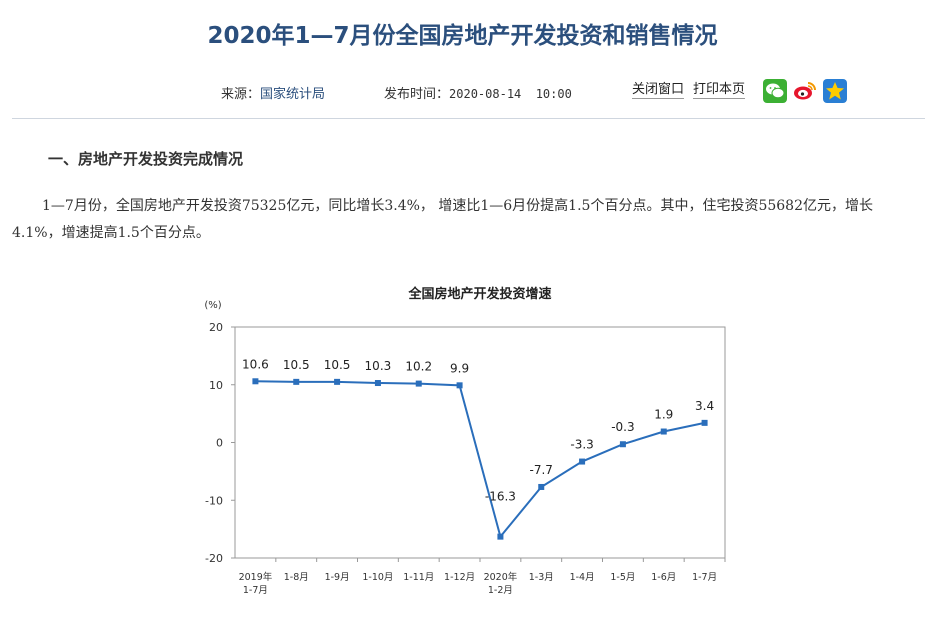 This screenshot has width=925, height=617. What do you see at coordinates (582, 577) in the screenshot?
I see `x-tick-label: 1-4月` at bounding box center [582, 577].